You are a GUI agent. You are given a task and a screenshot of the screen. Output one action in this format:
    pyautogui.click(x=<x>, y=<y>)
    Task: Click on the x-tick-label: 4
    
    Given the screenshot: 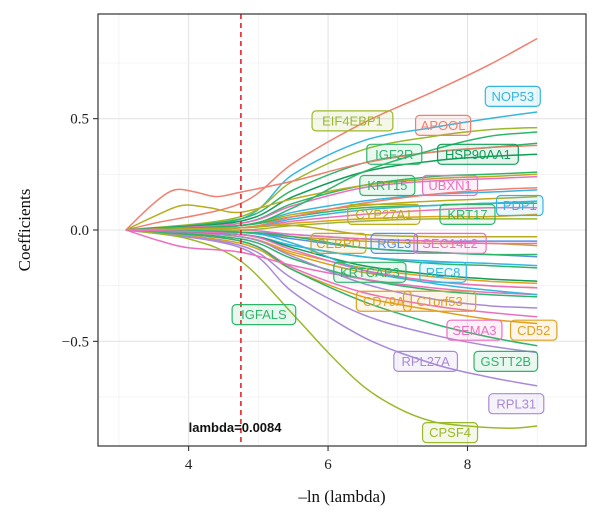 What is the action you would take?
    pyautogui.click(x=189, y=465)
    